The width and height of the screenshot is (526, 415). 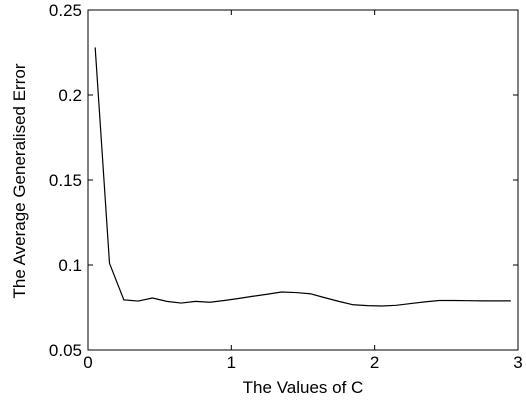 I want to click on x-axis-label: The Values of C, so click(x=303, y=387).